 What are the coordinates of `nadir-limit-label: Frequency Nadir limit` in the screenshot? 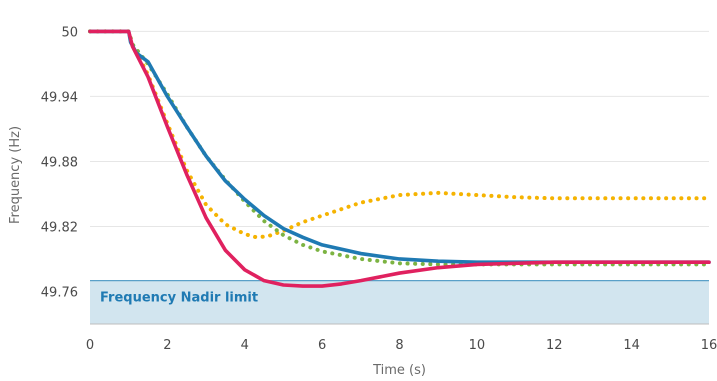 It's located at (179, 298).